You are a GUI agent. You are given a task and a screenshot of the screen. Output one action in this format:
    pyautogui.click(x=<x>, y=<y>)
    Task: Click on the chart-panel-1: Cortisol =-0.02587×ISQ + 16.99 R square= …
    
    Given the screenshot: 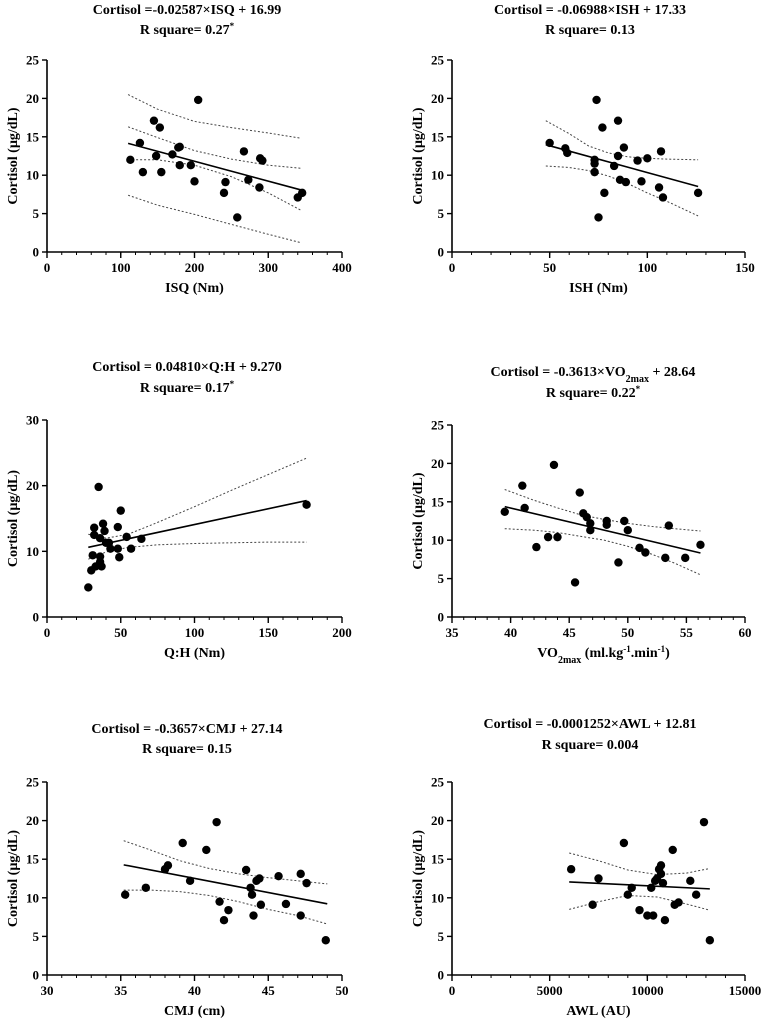 What is the action you would take?
    pyautogui.click(x=179, y=149)
    